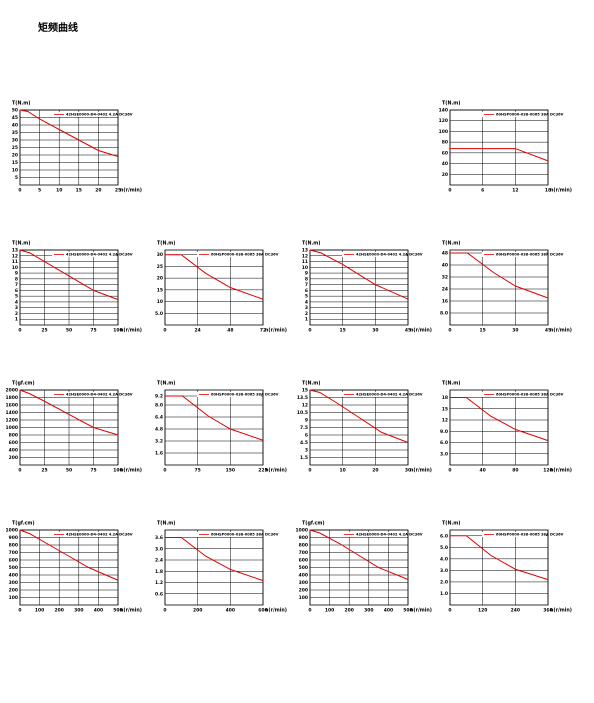  What do you see at coordinates (306, 451) in the screenshot?
I see `y-tick-label: 3` at bounding box center [306, 451].